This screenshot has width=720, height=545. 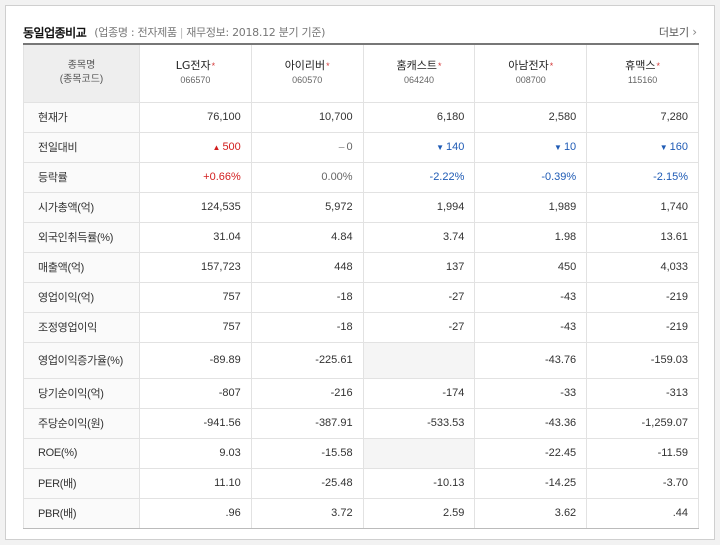 I want to click on corner-line1: 종목명, so click(x=81, y=66).